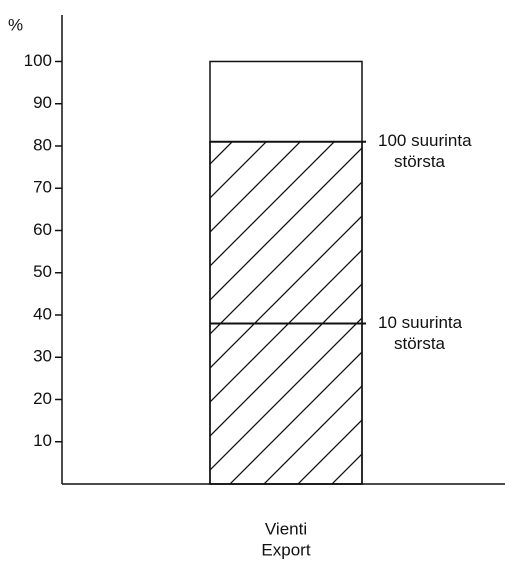 The height and width of the screenshot is (581, 509). What do you see at coordinates (42, 144) in the screenshot?
I see `y-tick-label: 80` at bounding box center [42, 144].